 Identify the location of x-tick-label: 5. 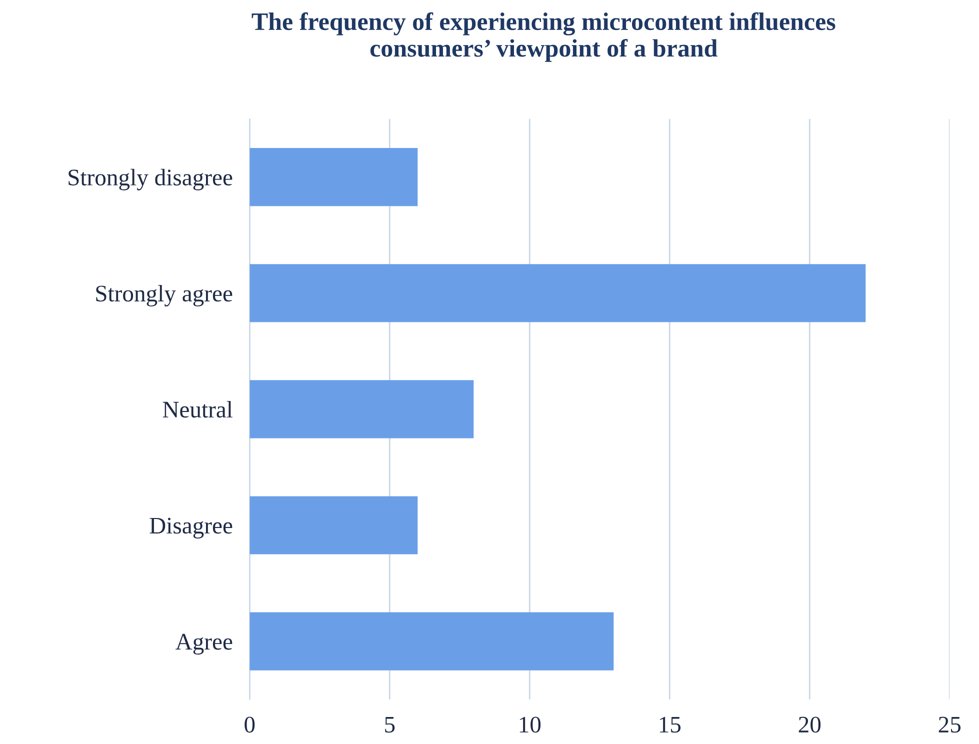
(390, 724).